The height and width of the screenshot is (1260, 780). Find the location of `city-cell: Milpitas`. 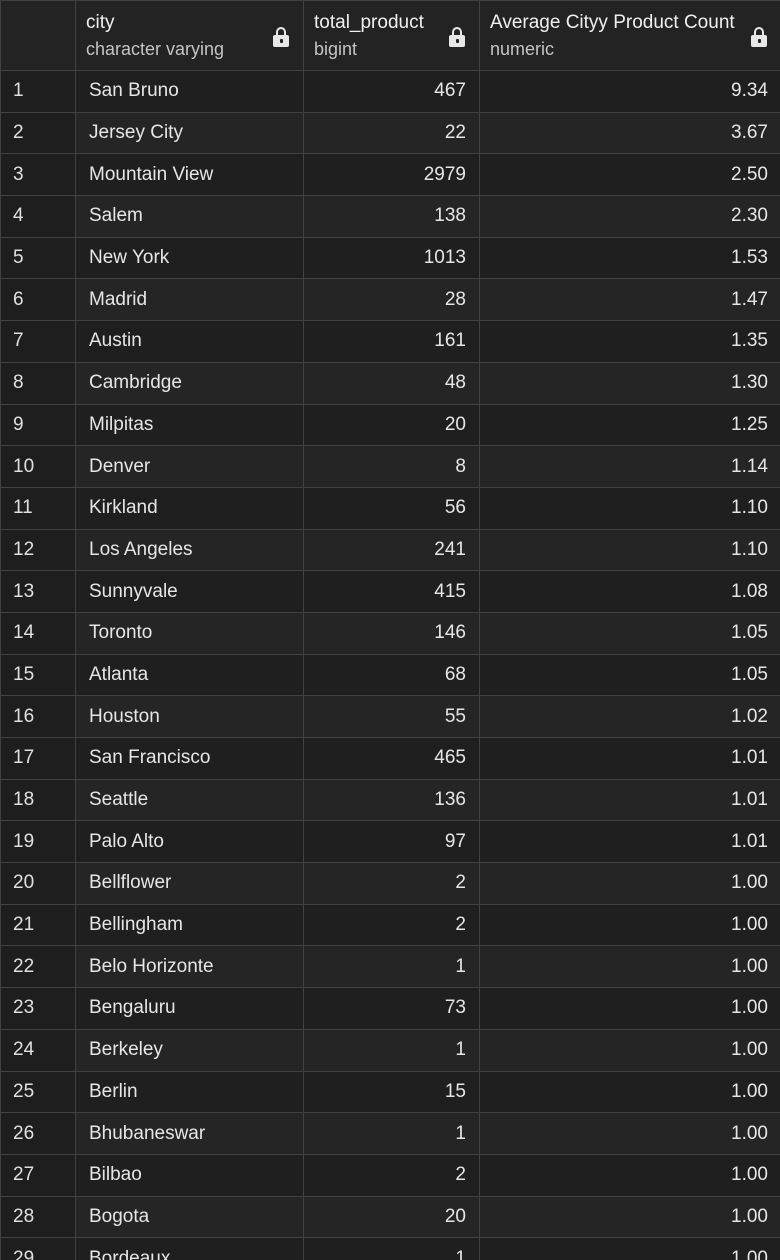

city-cell: Milpitas is located at coordinates (189, 425).